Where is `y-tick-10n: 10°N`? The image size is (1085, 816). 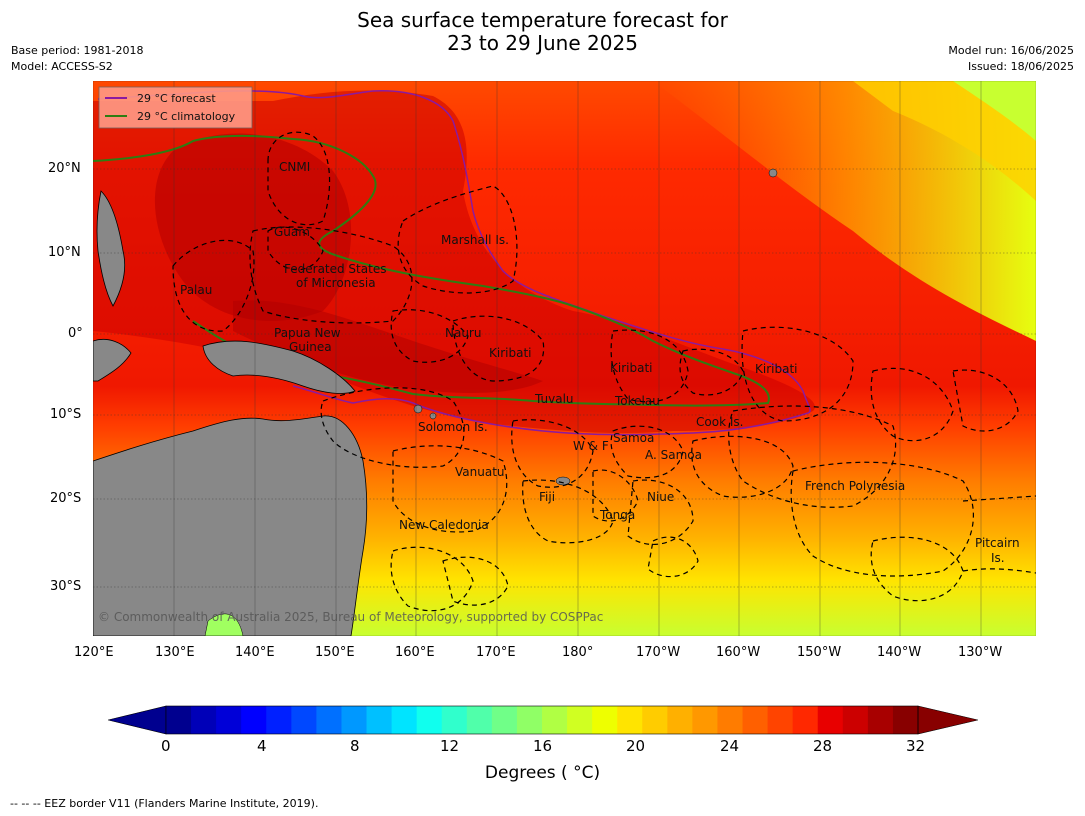
y-tick-10n: 10°N is located at coordinates (64, 252).